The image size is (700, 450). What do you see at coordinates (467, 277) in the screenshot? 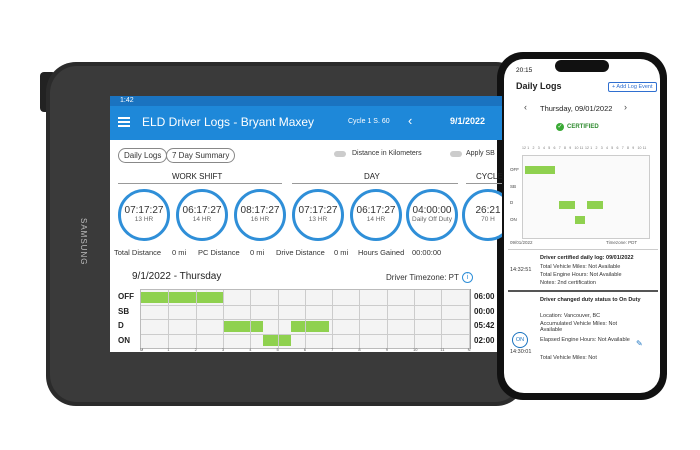
I see `info-icon: i` at bounding box center [467, 277].